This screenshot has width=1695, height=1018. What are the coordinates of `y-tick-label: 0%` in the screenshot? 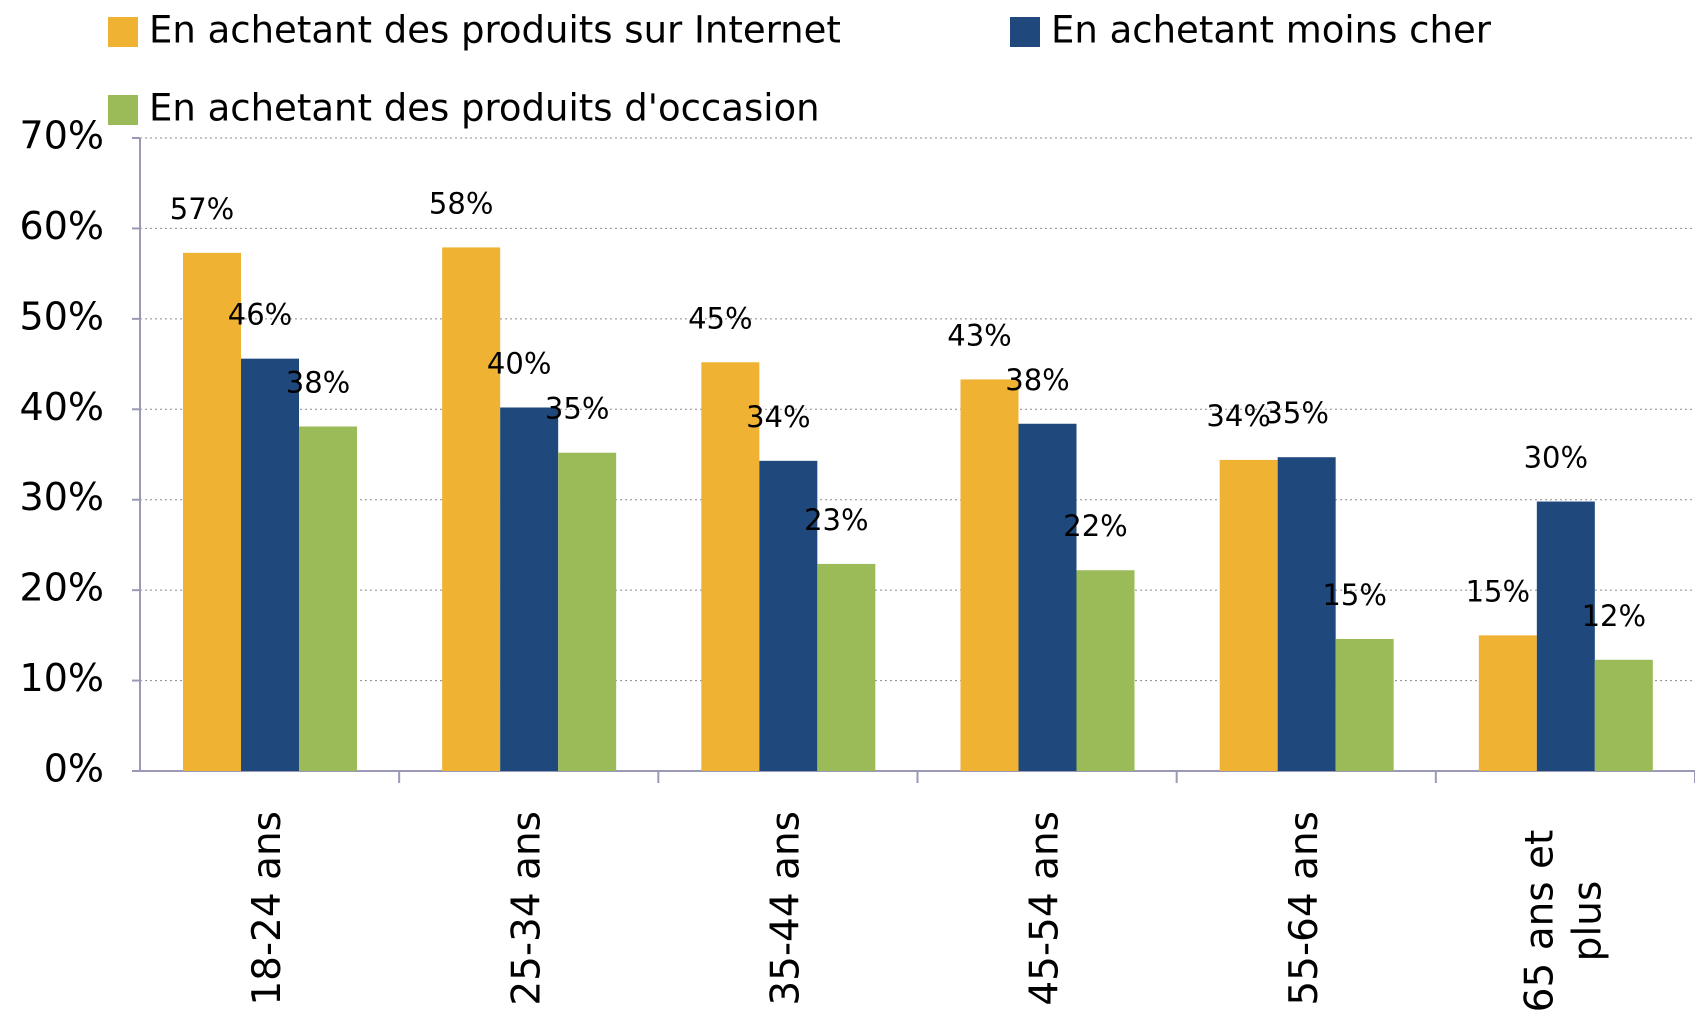 It's located at (74, 769).